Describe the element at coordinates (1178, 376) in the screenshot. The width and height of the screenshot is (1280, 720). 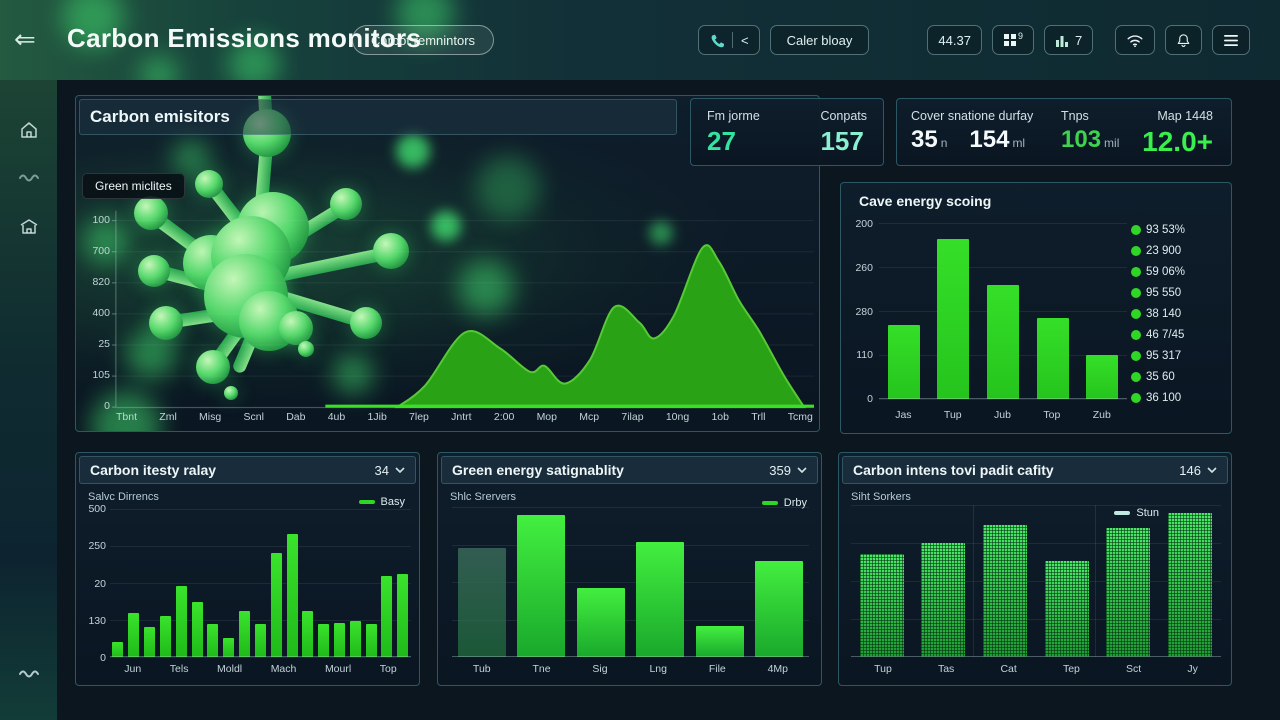
I see `legend-item: 35 60` at that location.